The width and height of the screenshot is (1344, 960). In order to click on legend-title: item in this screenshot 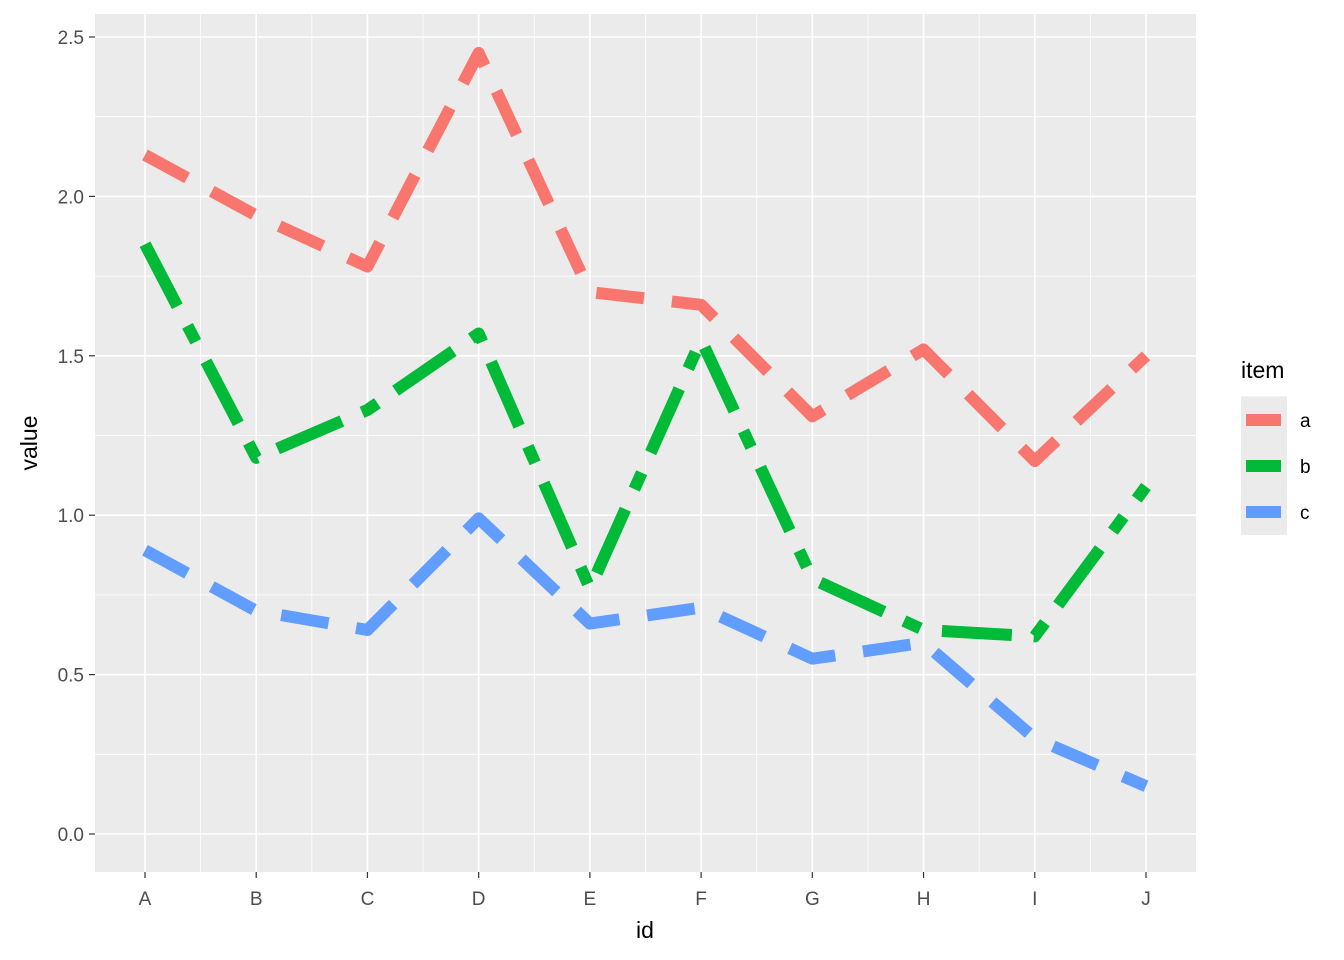, I will do `click(1262, 370)`.